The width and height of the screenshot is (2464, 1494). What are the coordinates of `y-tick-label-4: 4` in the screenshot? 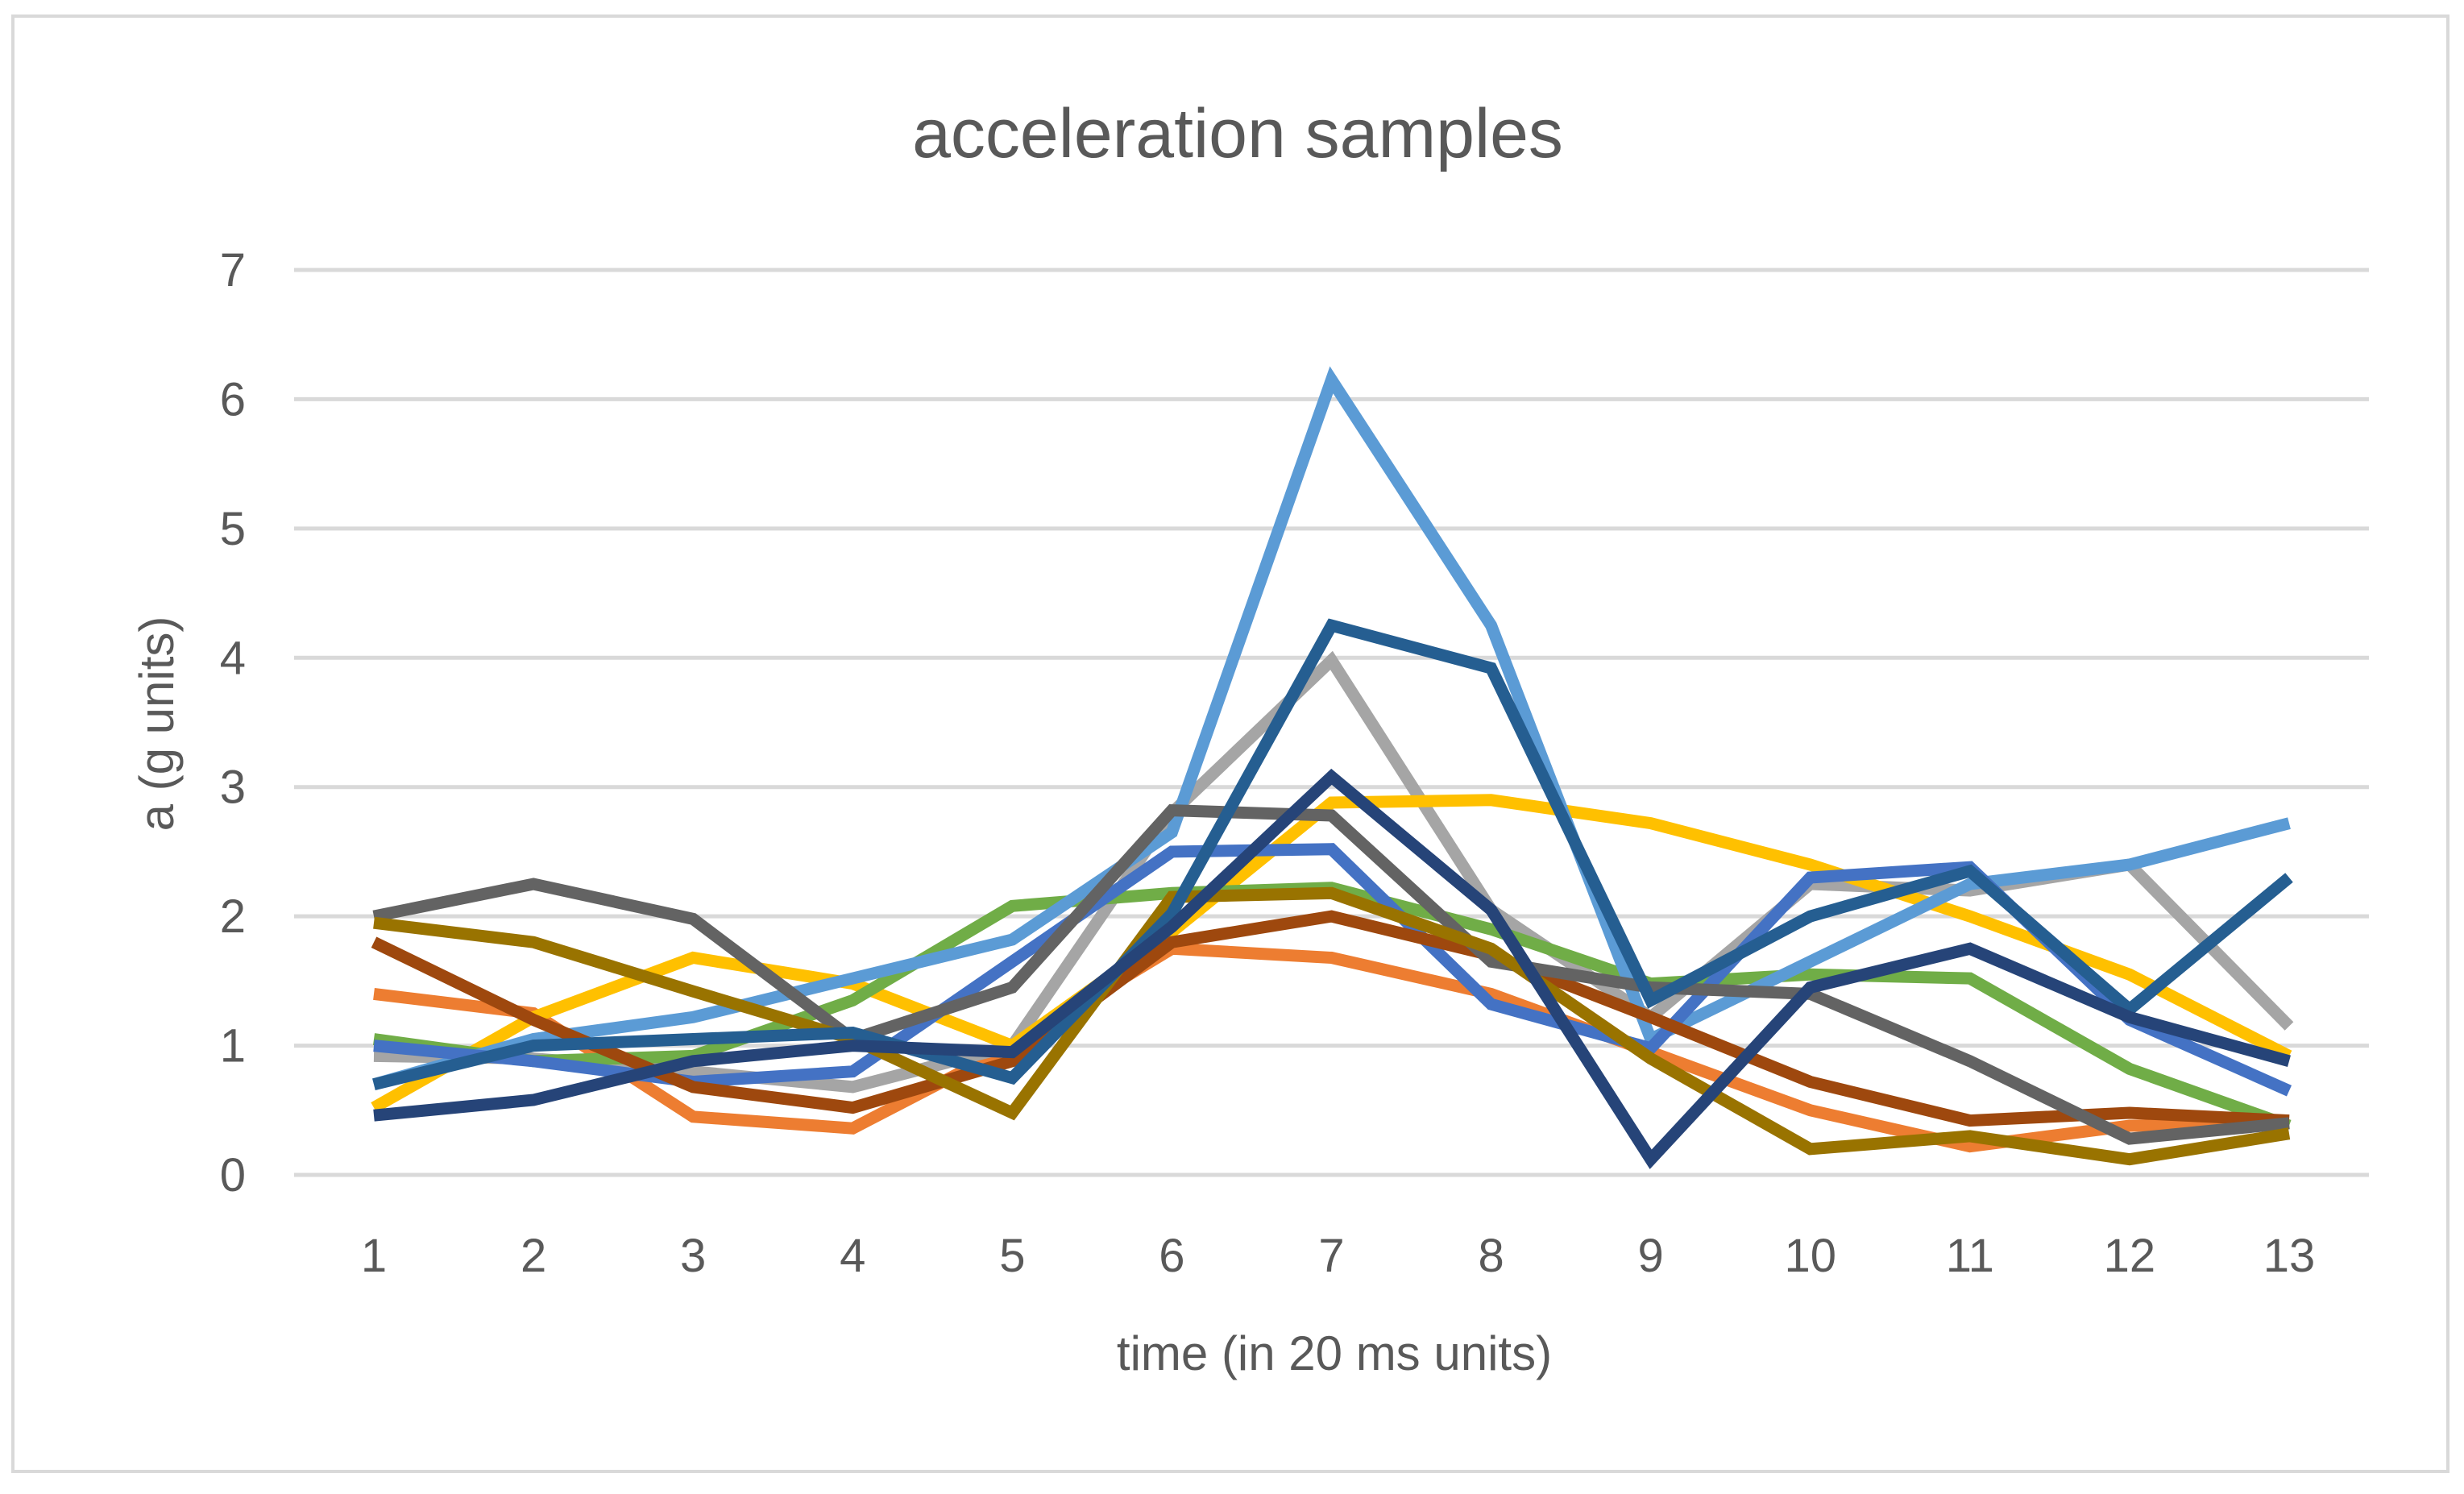 It's located at (233, 658).